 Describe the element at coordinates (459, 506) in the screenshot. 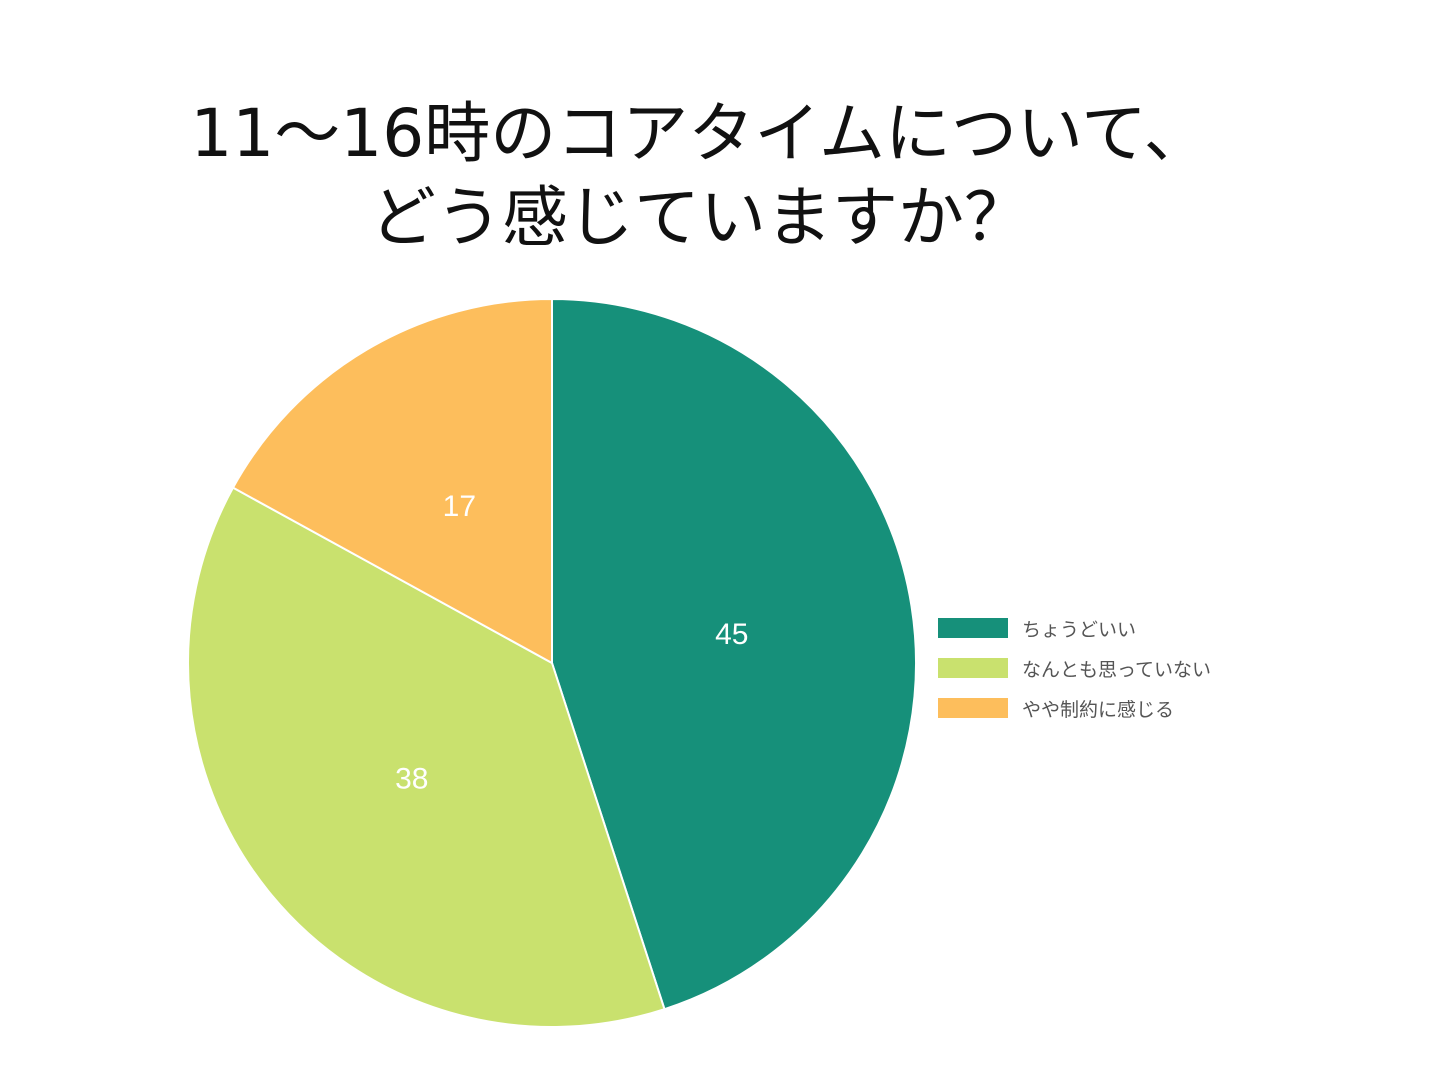

I see `slice-value-label-3: 17` at that location.